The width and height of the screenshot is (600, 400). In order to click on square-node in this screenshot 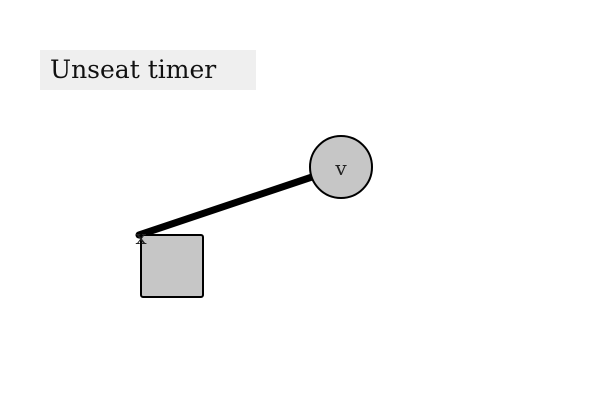, I will do `click(172, 266)`.